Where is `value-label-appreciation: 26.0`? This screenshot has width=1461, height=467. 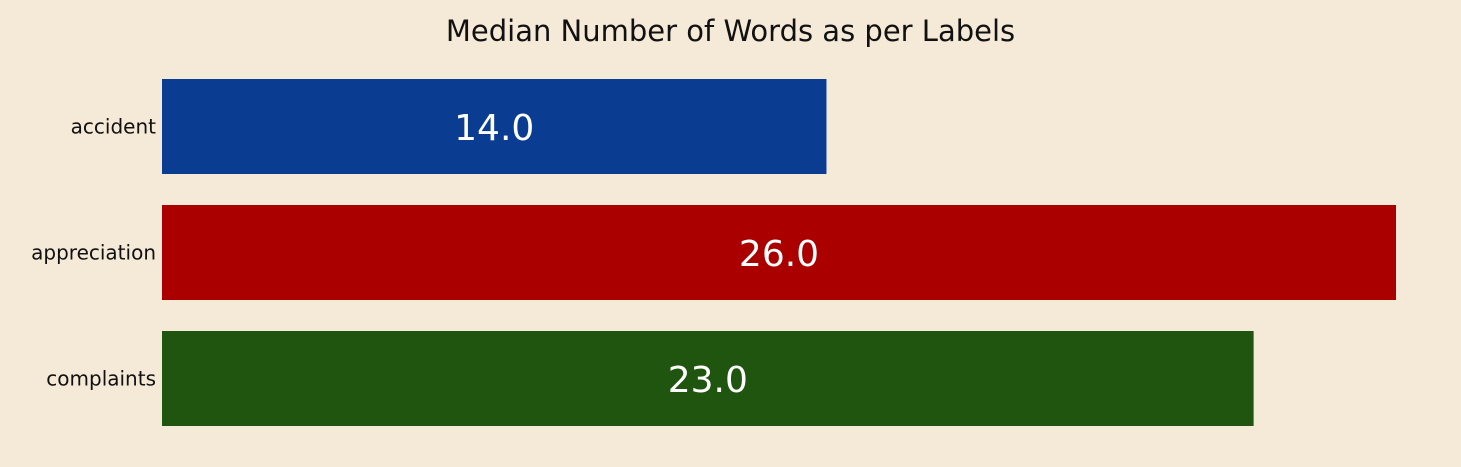
value-label-appreciation: 26.0 is located at coordinates (779, 254).